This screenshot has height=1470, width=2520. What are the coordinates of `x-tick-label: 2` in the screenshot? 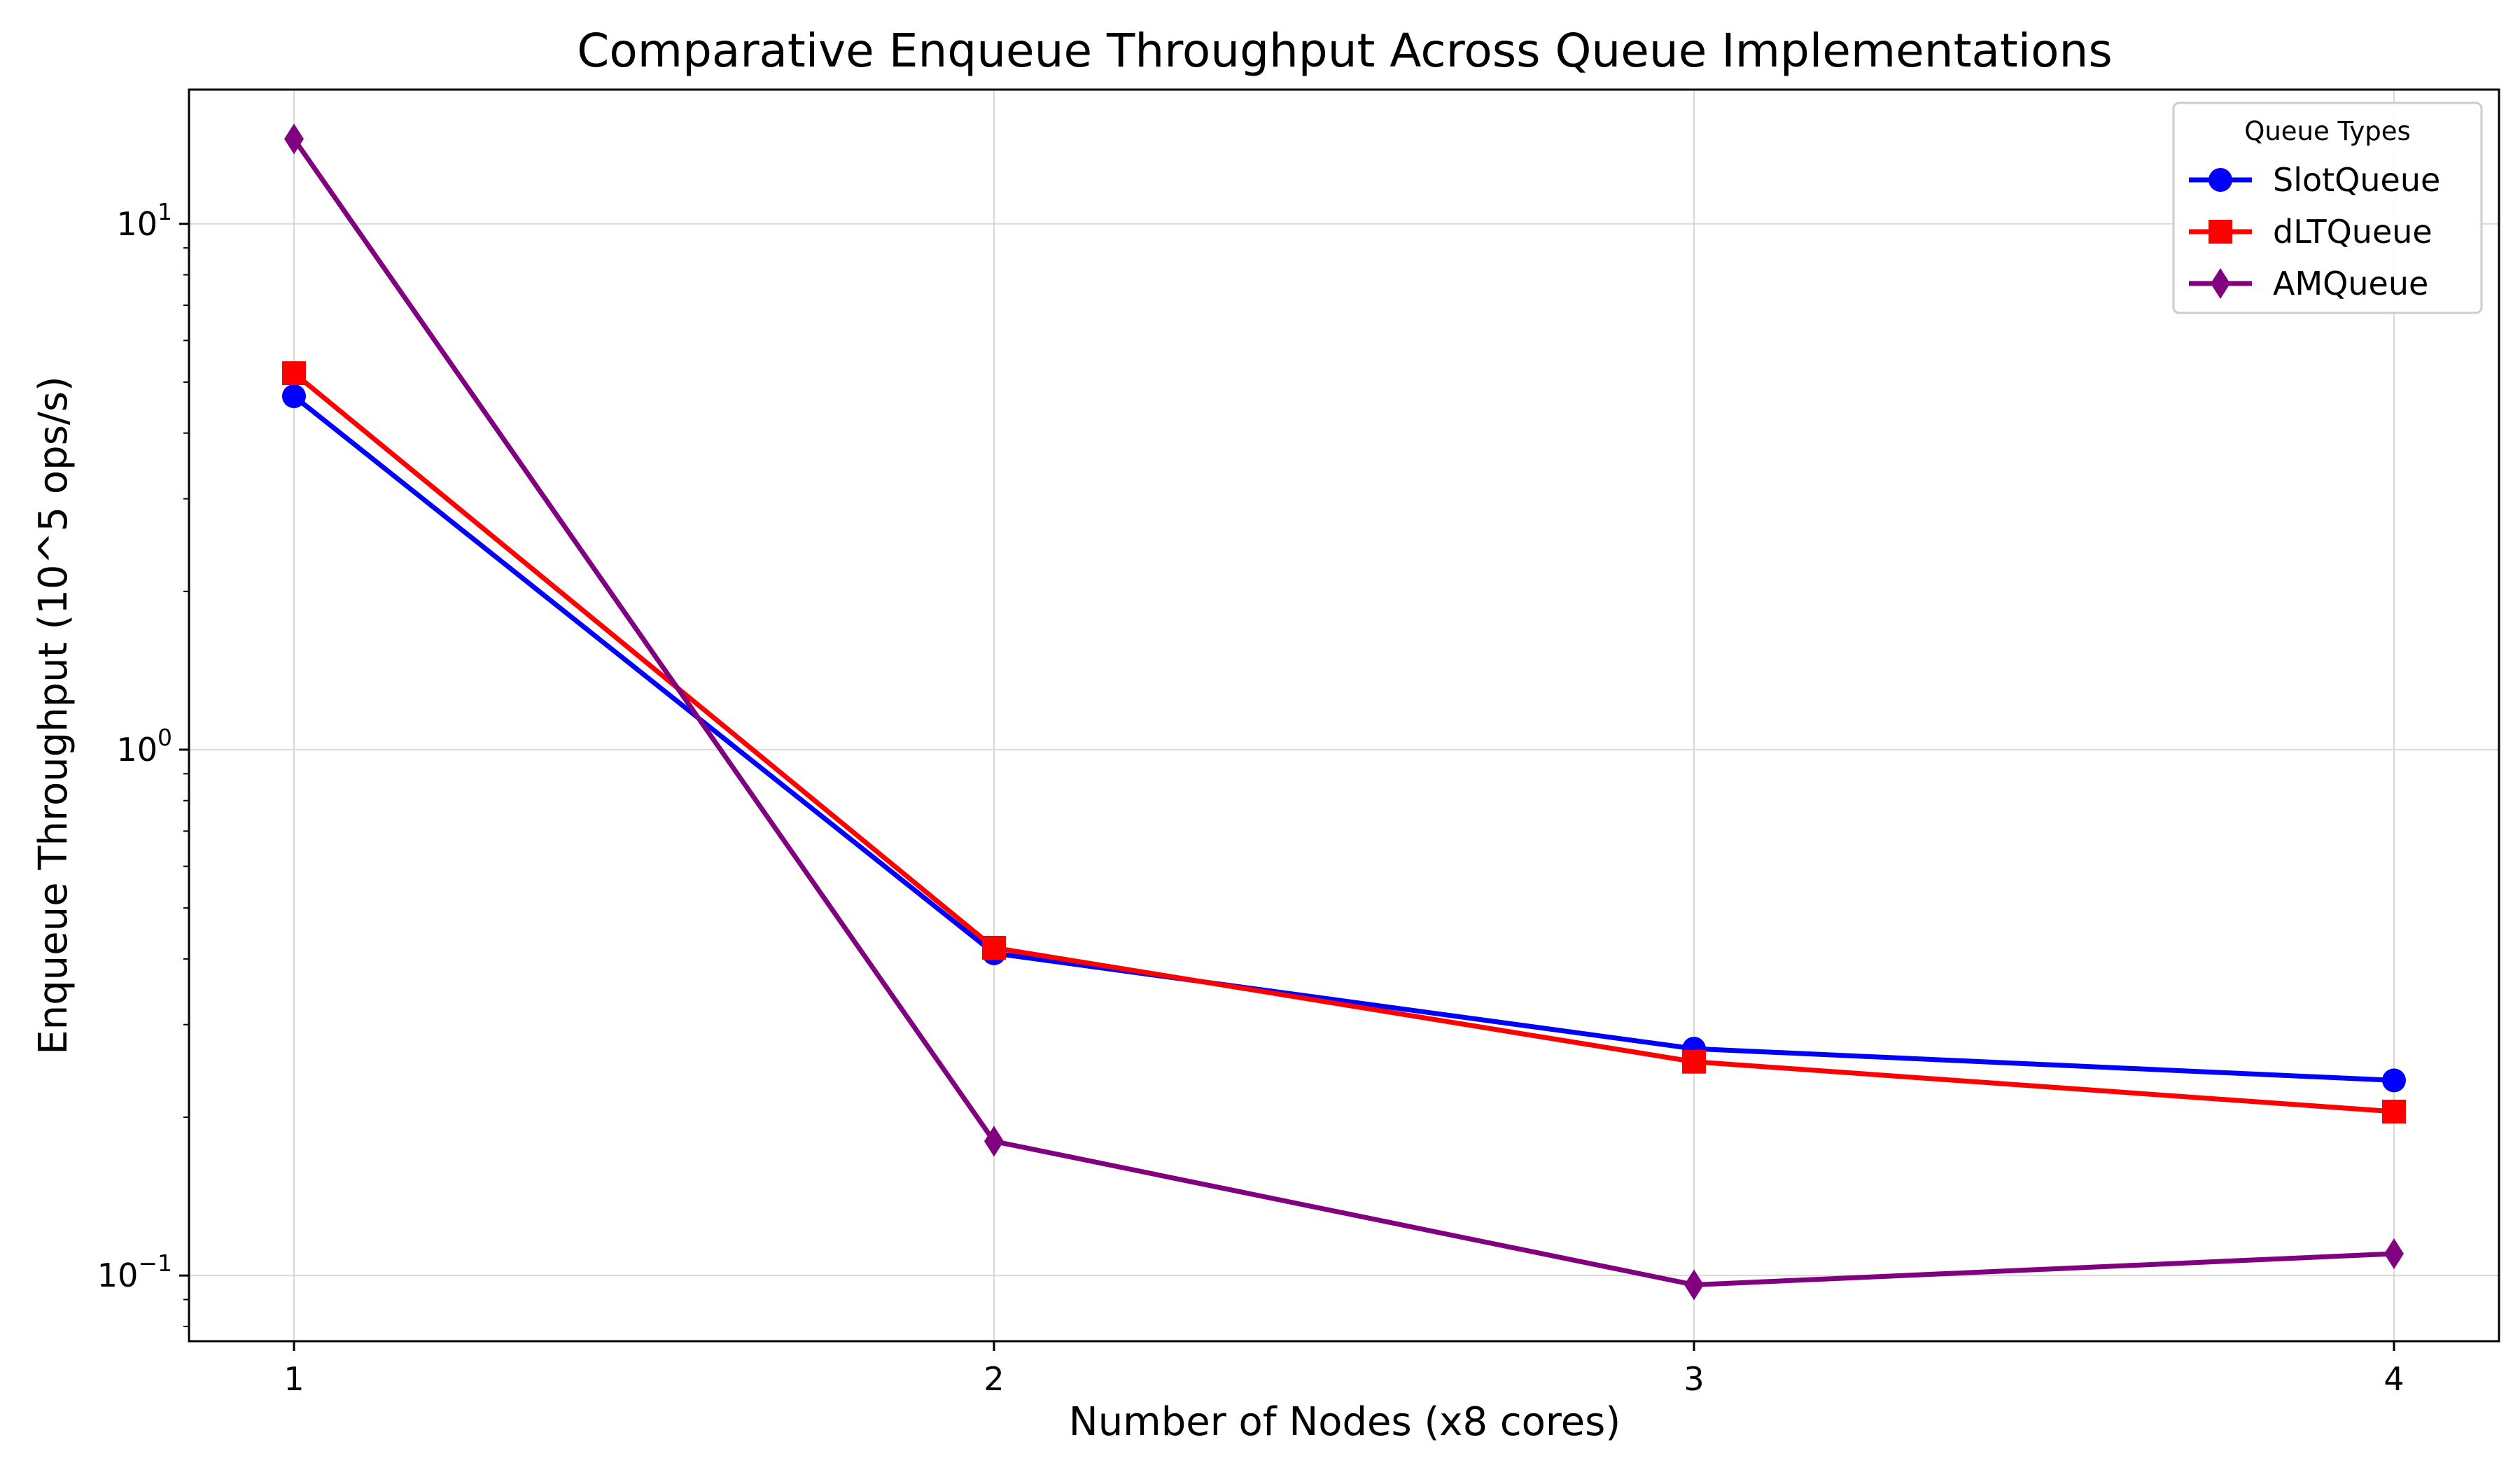 It's located at (993, 1379).